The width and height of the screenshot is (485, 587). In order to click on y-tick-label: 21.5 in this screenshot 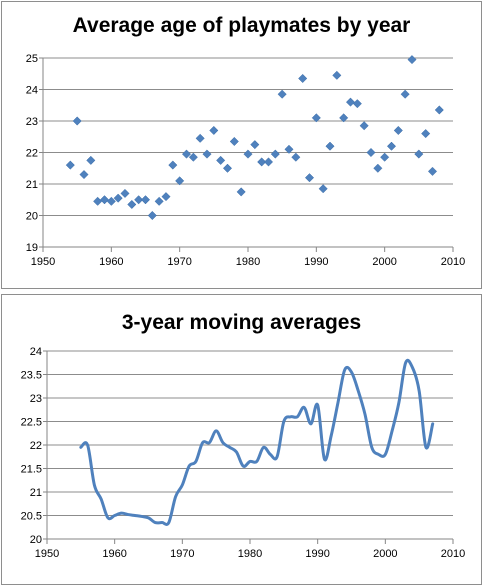, I will do `click(31, 470)`.